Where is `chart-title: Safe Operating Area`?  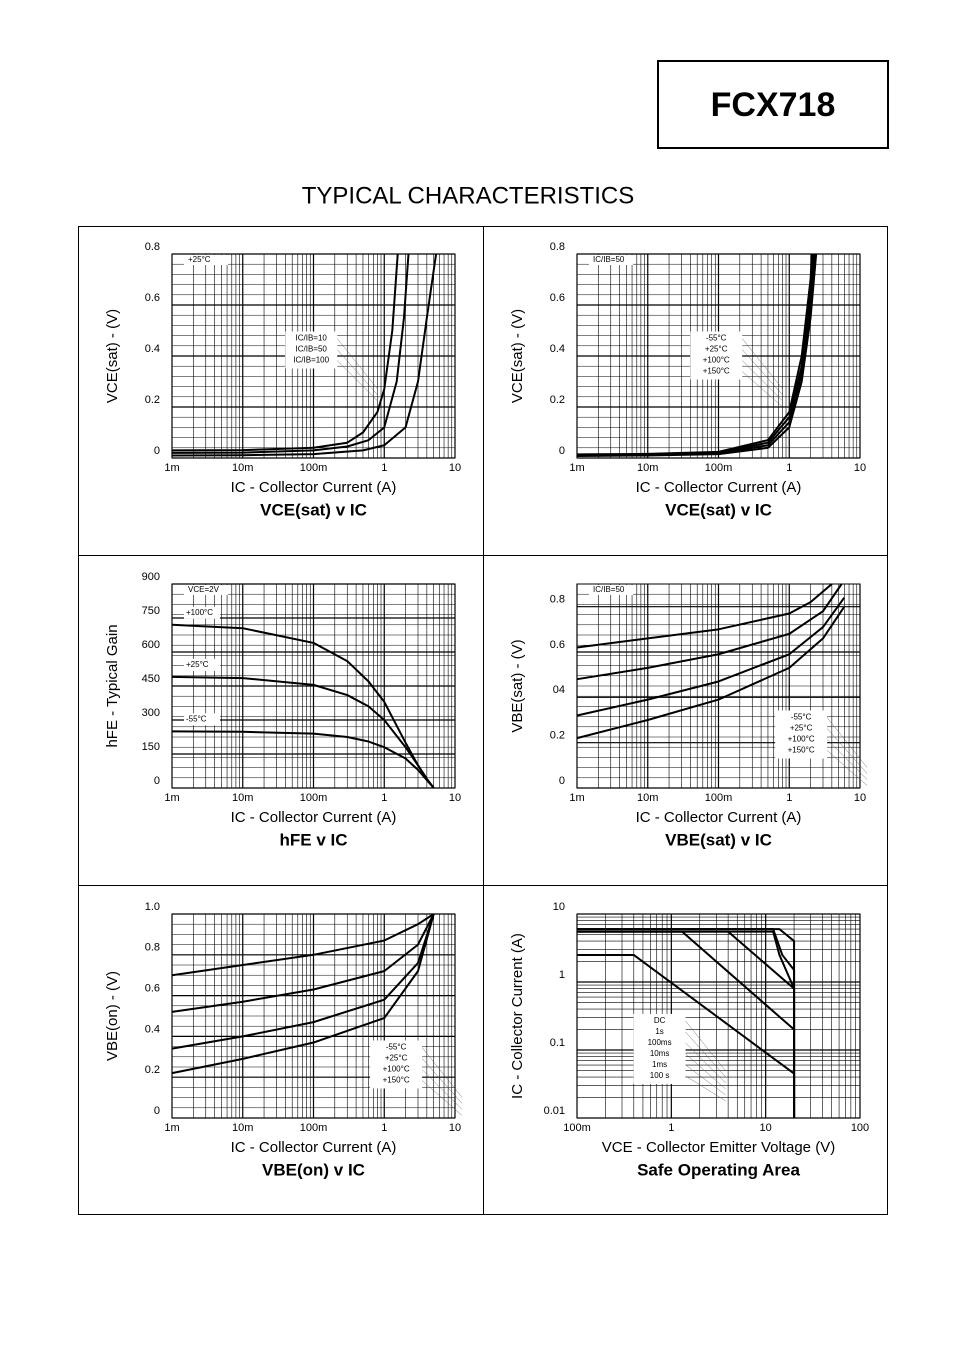
chart-title: Safe Operating Area is located at coordinates (718, 1169).